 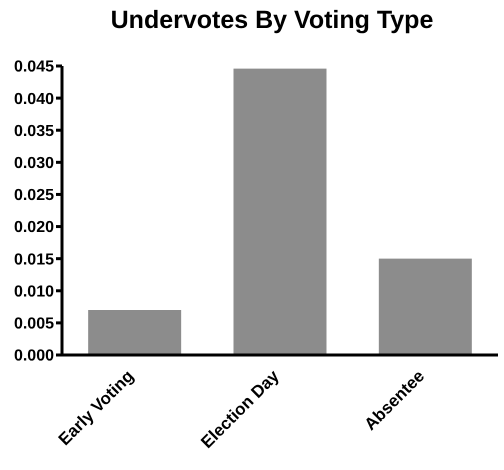 What do you see at coordinates (34, 324) in the screenshot?
I see `y-tick-label: 0.005` at bounding box center [34, 324].